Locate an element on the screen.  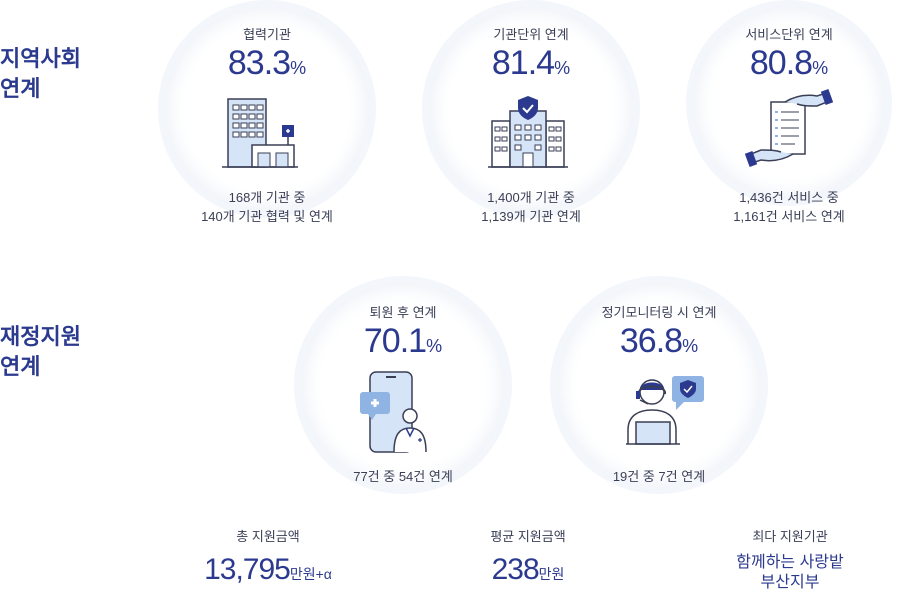
stat-post-discharge: 퇴원 후 연계 70.1% is located at coordinates (403, 334).